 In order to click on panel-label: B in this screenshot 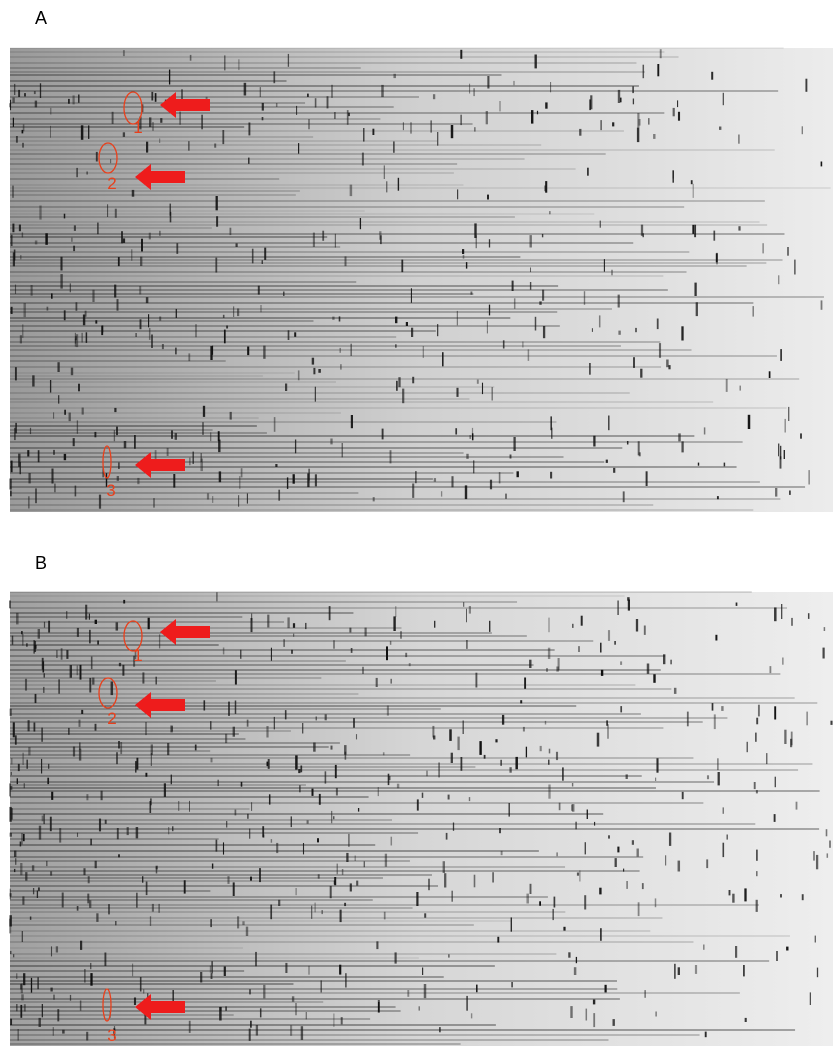, I will do `click(41, 563)`.